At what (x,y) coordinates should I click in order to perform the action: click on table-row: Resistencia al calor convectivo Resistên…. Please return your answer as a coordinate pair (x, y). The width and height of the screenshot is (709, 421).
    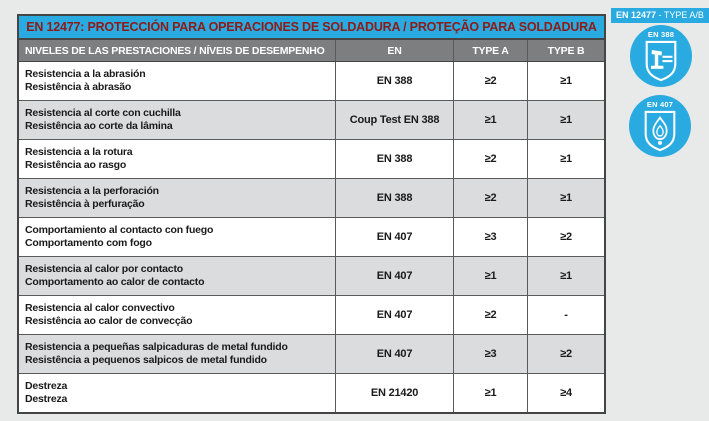
    Looking at the image, I should click on (311, 315).